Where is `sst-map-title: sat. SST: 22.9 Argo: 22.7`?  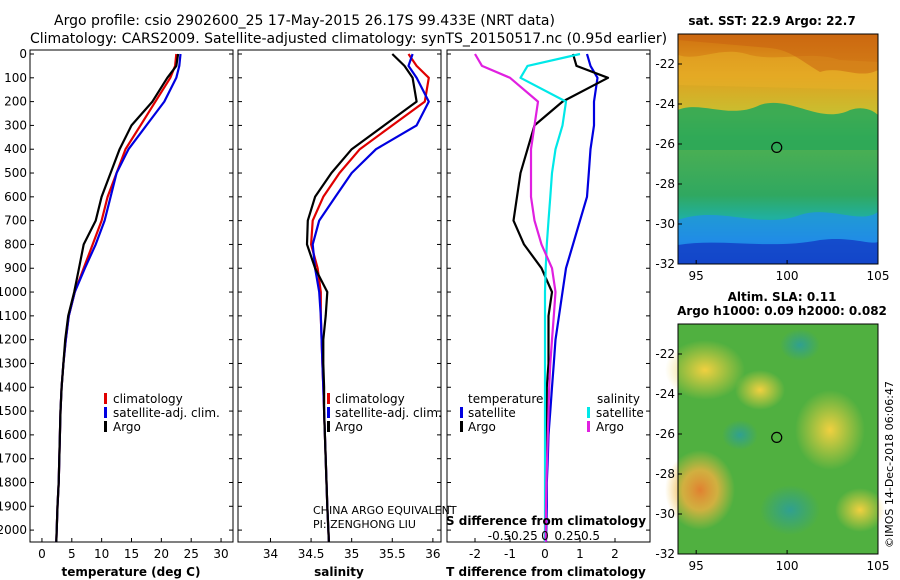
sst-map-title: sat. SST: 22.9 Argo: 22.7 is located at coordinates (771, 21).